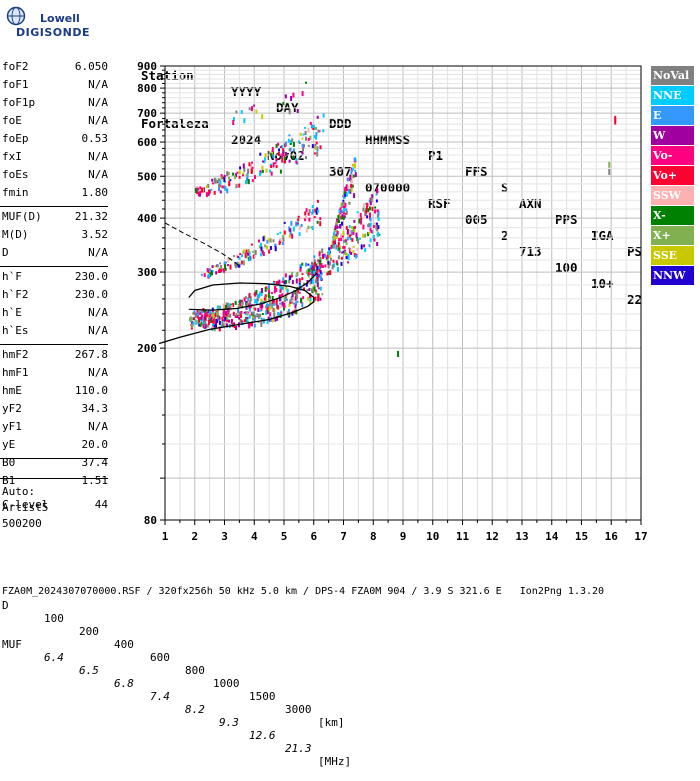 This screenshot has width=700, height=781. I want to click on param-label: hmF1, so click(15, 372).